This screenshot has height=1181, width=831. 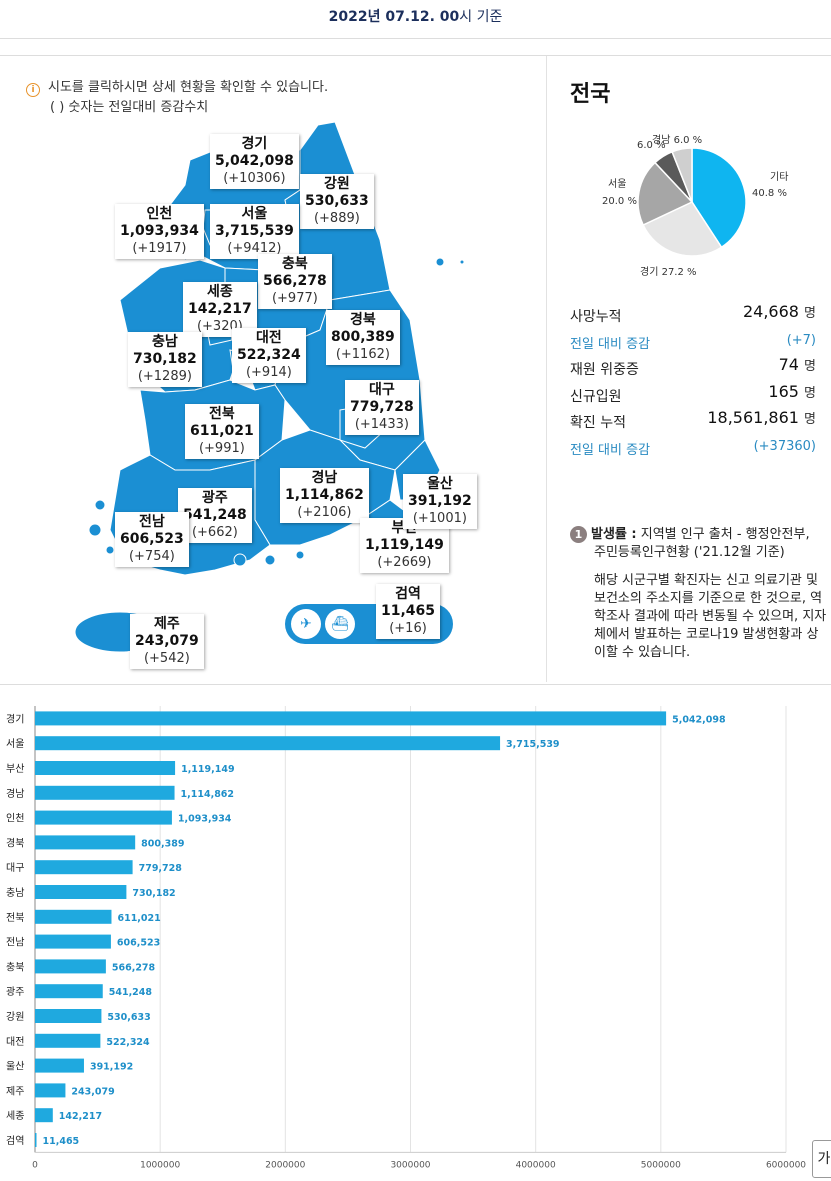 I want to click on pie-label-gyeongnam: 경남 6.0 %, so click(x=677, y=139).